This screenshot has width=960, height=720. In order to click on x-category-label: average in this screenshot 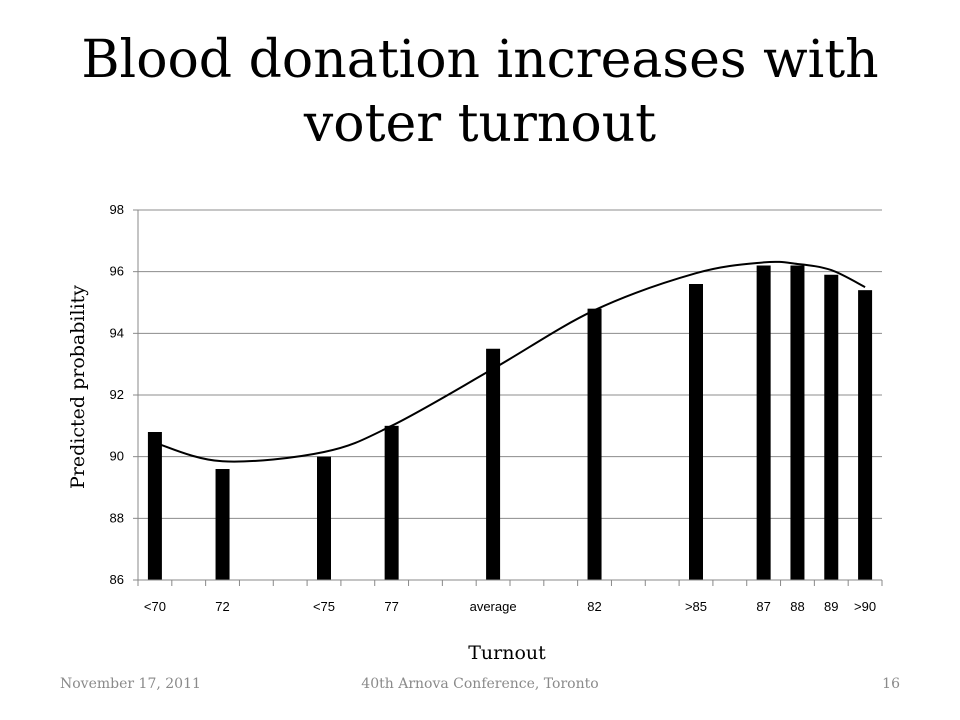, I will do `click(493, 606)`.